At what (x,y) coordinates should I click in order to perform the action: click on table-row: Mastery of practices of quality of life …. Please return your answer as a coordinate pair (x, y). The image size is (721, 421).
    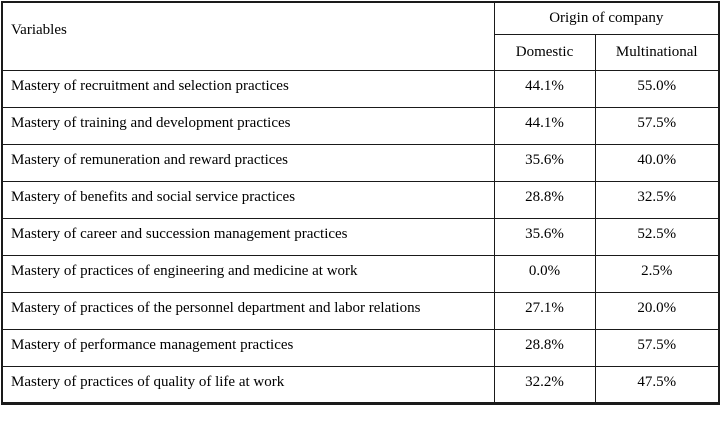
    Looking at the image, I should click on (360, 384).